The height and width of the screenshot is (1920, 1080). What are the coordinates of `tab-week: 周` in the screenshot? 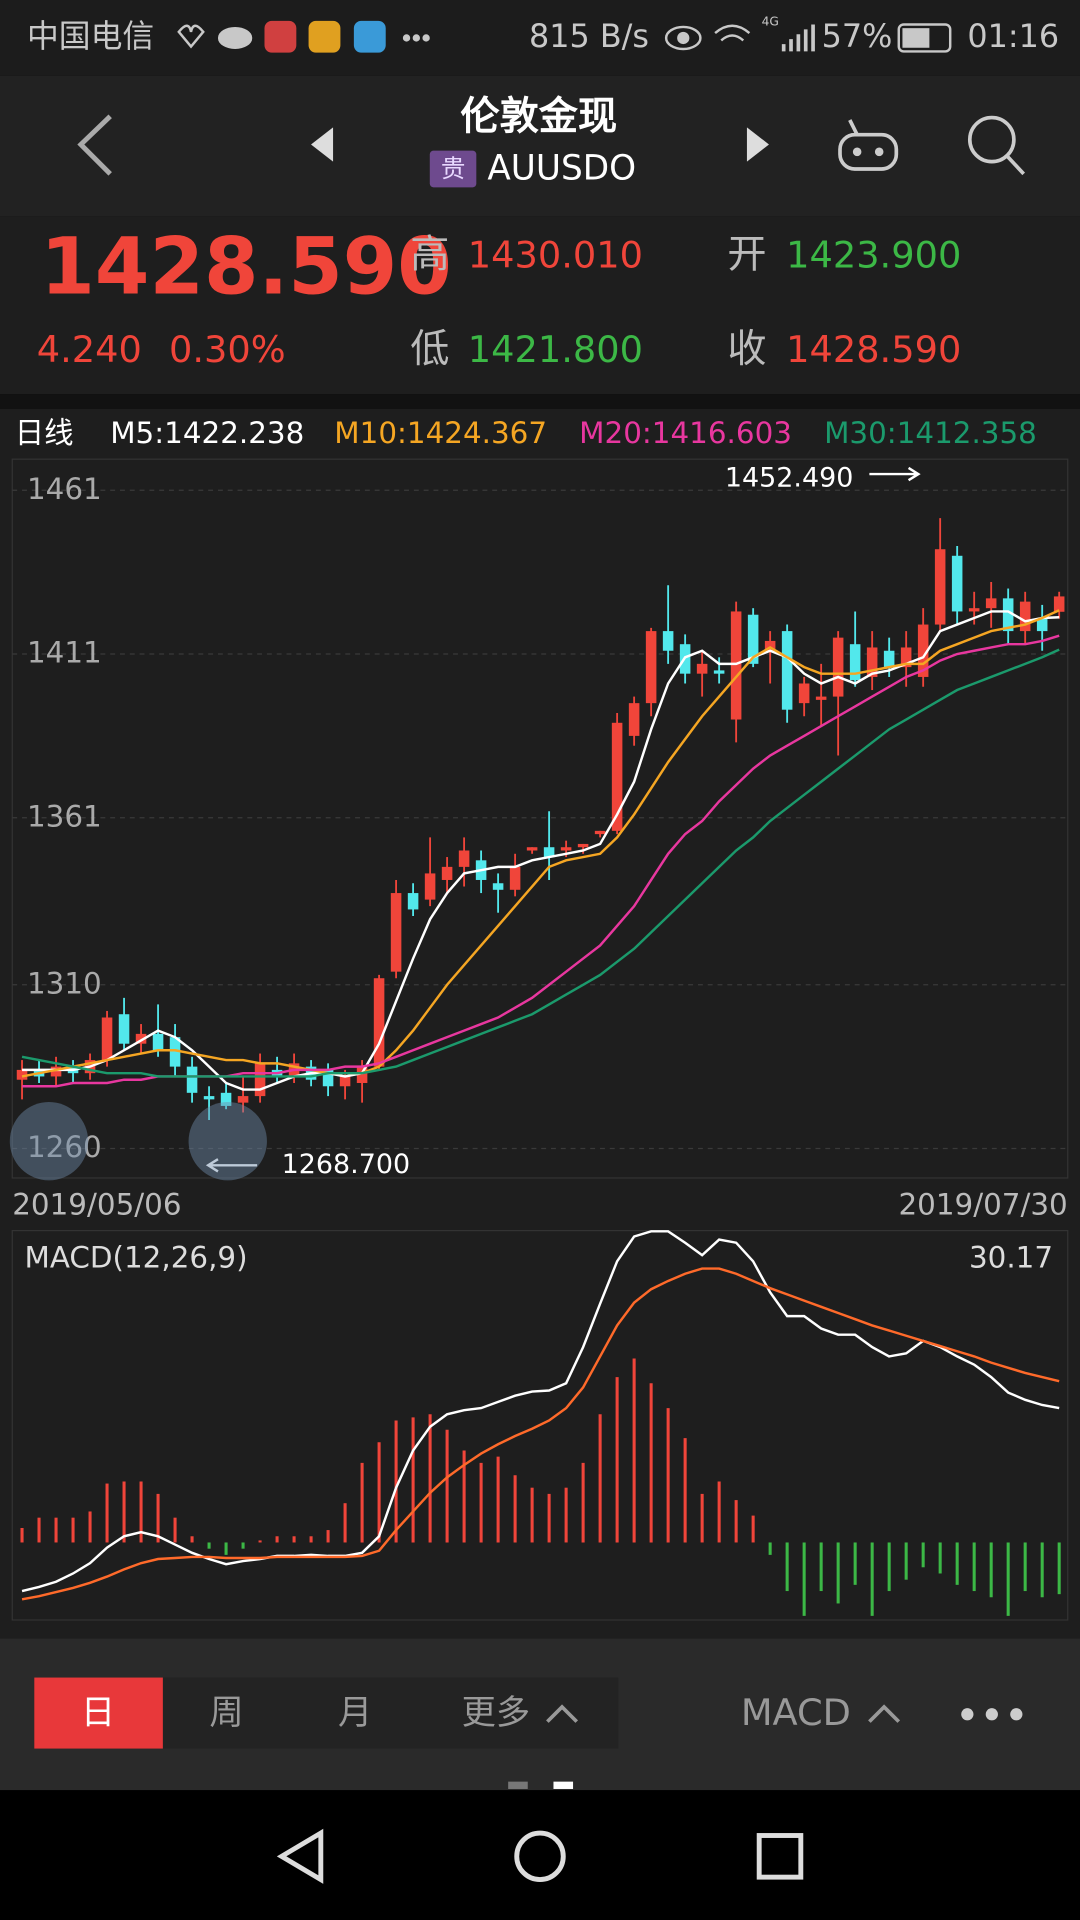 It's located at (226, 1713).